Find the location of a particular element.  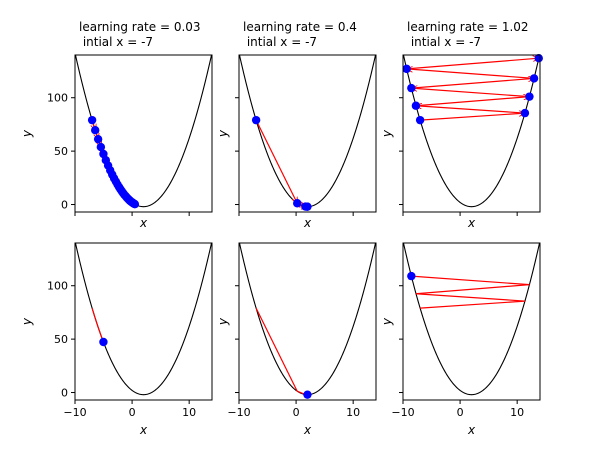

subplot-2: x y learning rate = 0.4 intial x = -7 is located at coordinates (296, 125).